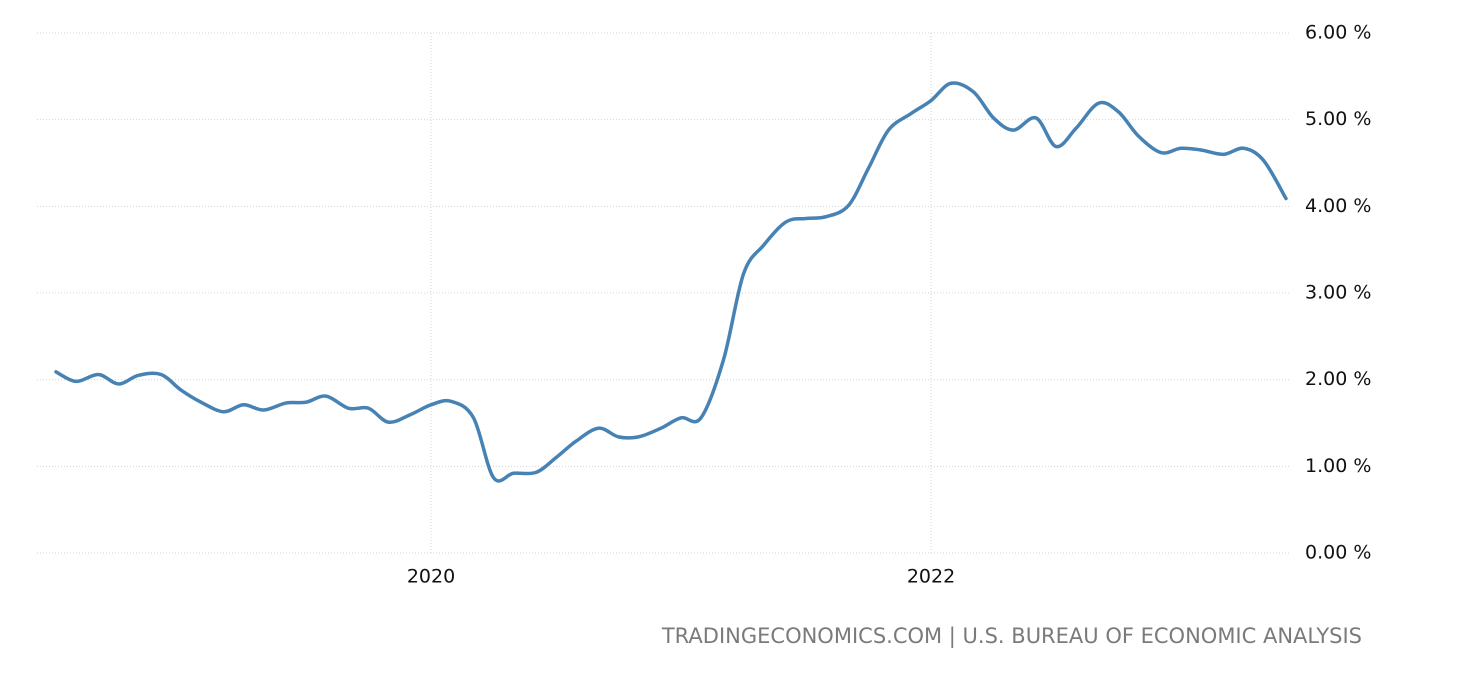 The height and width of the screenshot is (676, 1474). I want to click on y-tick-label: 1.00 %, so click(1338, 466).